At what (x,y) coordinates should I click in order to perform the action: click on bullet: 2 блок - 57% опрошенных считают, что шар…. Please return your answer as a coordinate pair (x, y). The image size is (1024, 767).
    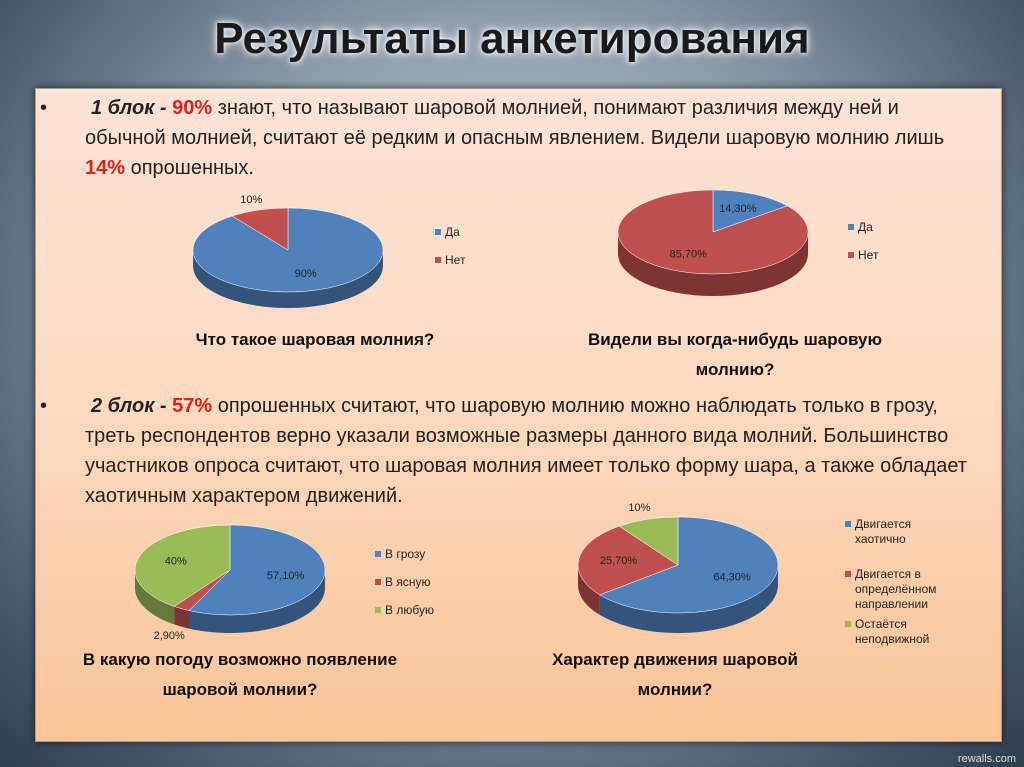
    Looking at the image, I should click on (512, 451).